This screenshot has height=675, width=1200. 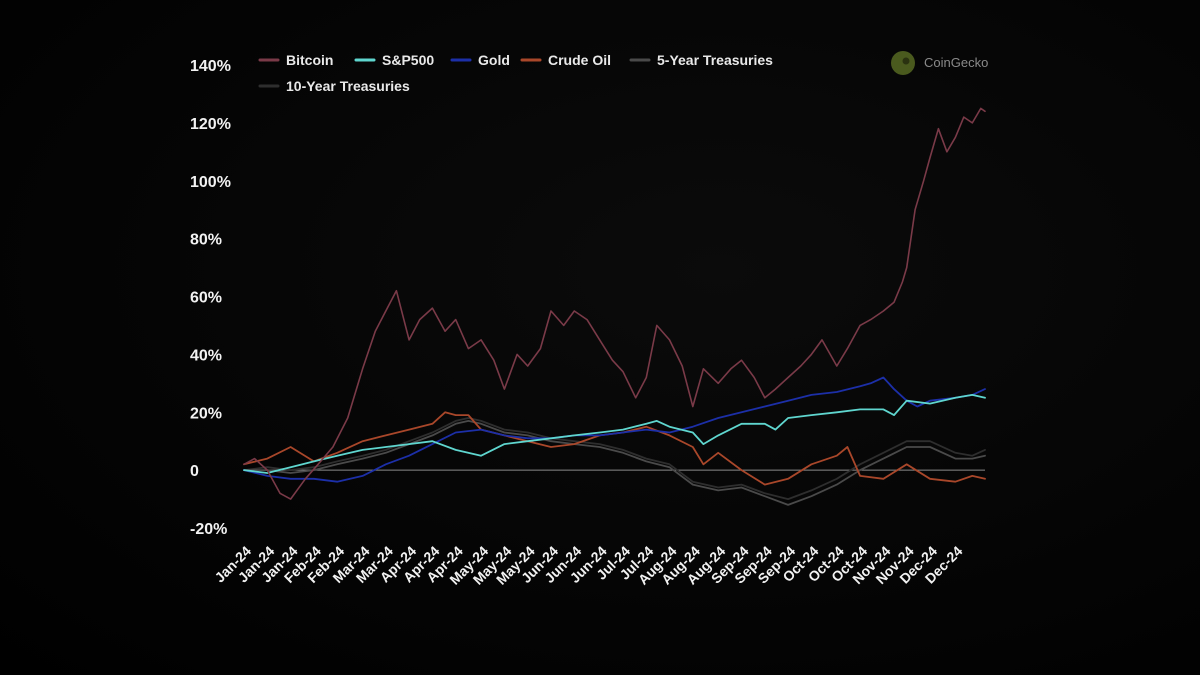 I want to click on y-axis-ticks: 140% 120% 100% 80% 60% 40% 20% 0 -20%, so click(x=210, y=298).